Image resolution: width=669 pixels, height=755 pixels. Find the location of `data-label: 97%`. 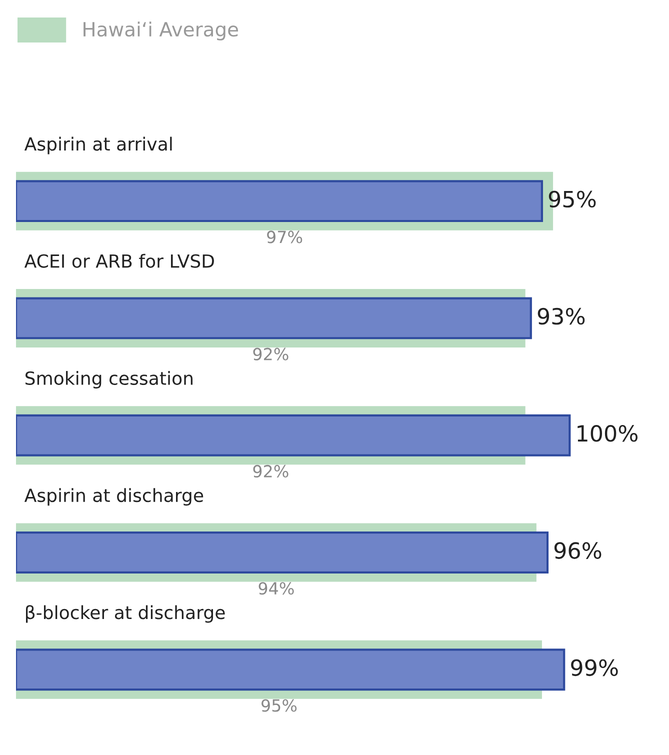

data-label: 97% is located at coordinates (284, 237).